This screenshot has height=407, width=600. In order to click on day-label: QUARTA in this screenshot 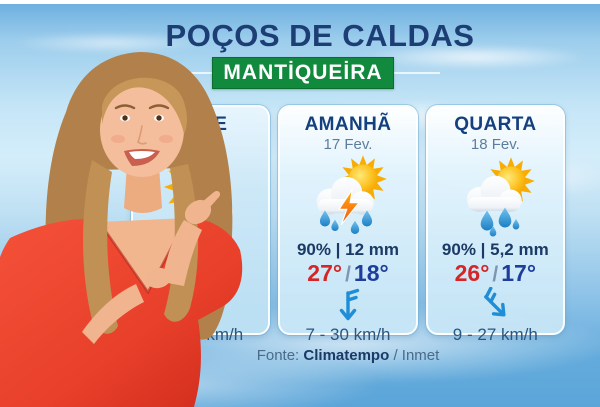, I will do `click(495, 124)`.